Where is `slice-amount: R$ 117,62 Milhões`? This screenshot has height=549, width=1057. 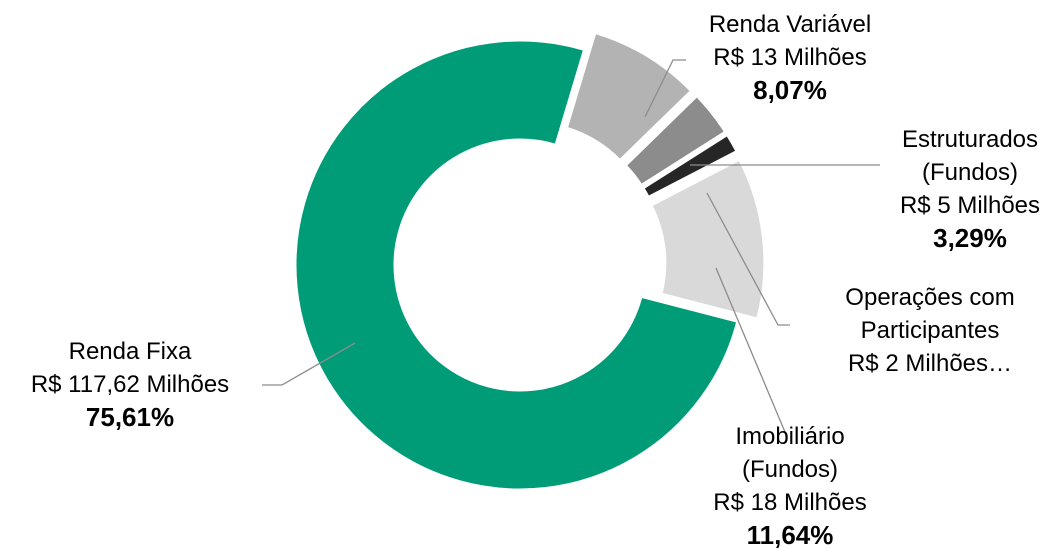
slice-amount: R$ 117,62 Milhões is located at coordinates (130, 384).